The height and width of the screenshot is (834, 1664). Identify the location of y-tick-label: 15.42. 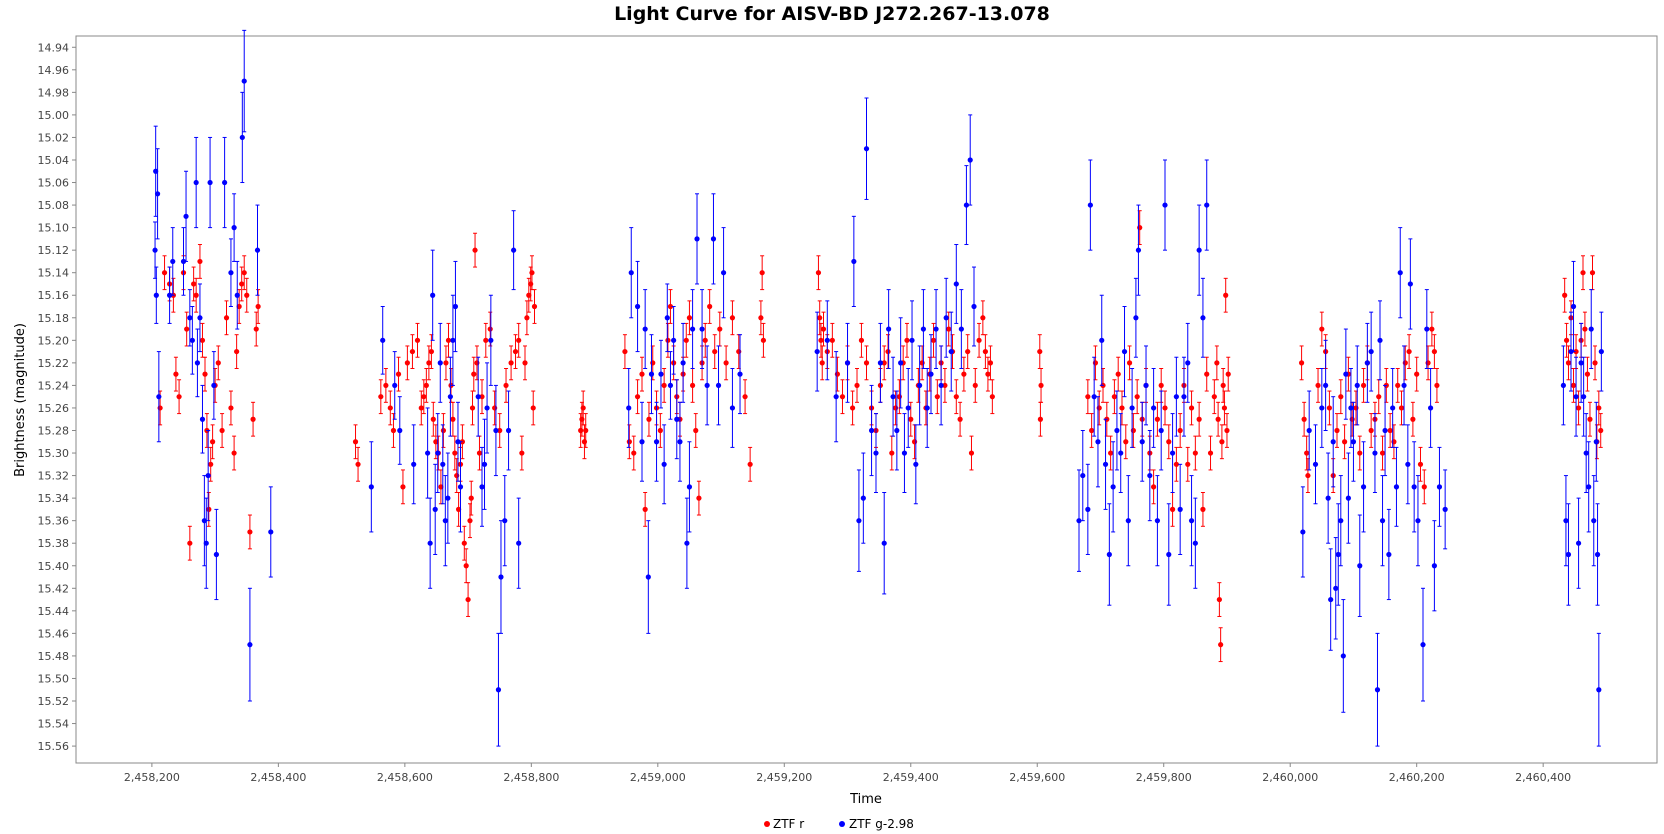
(54, 588).